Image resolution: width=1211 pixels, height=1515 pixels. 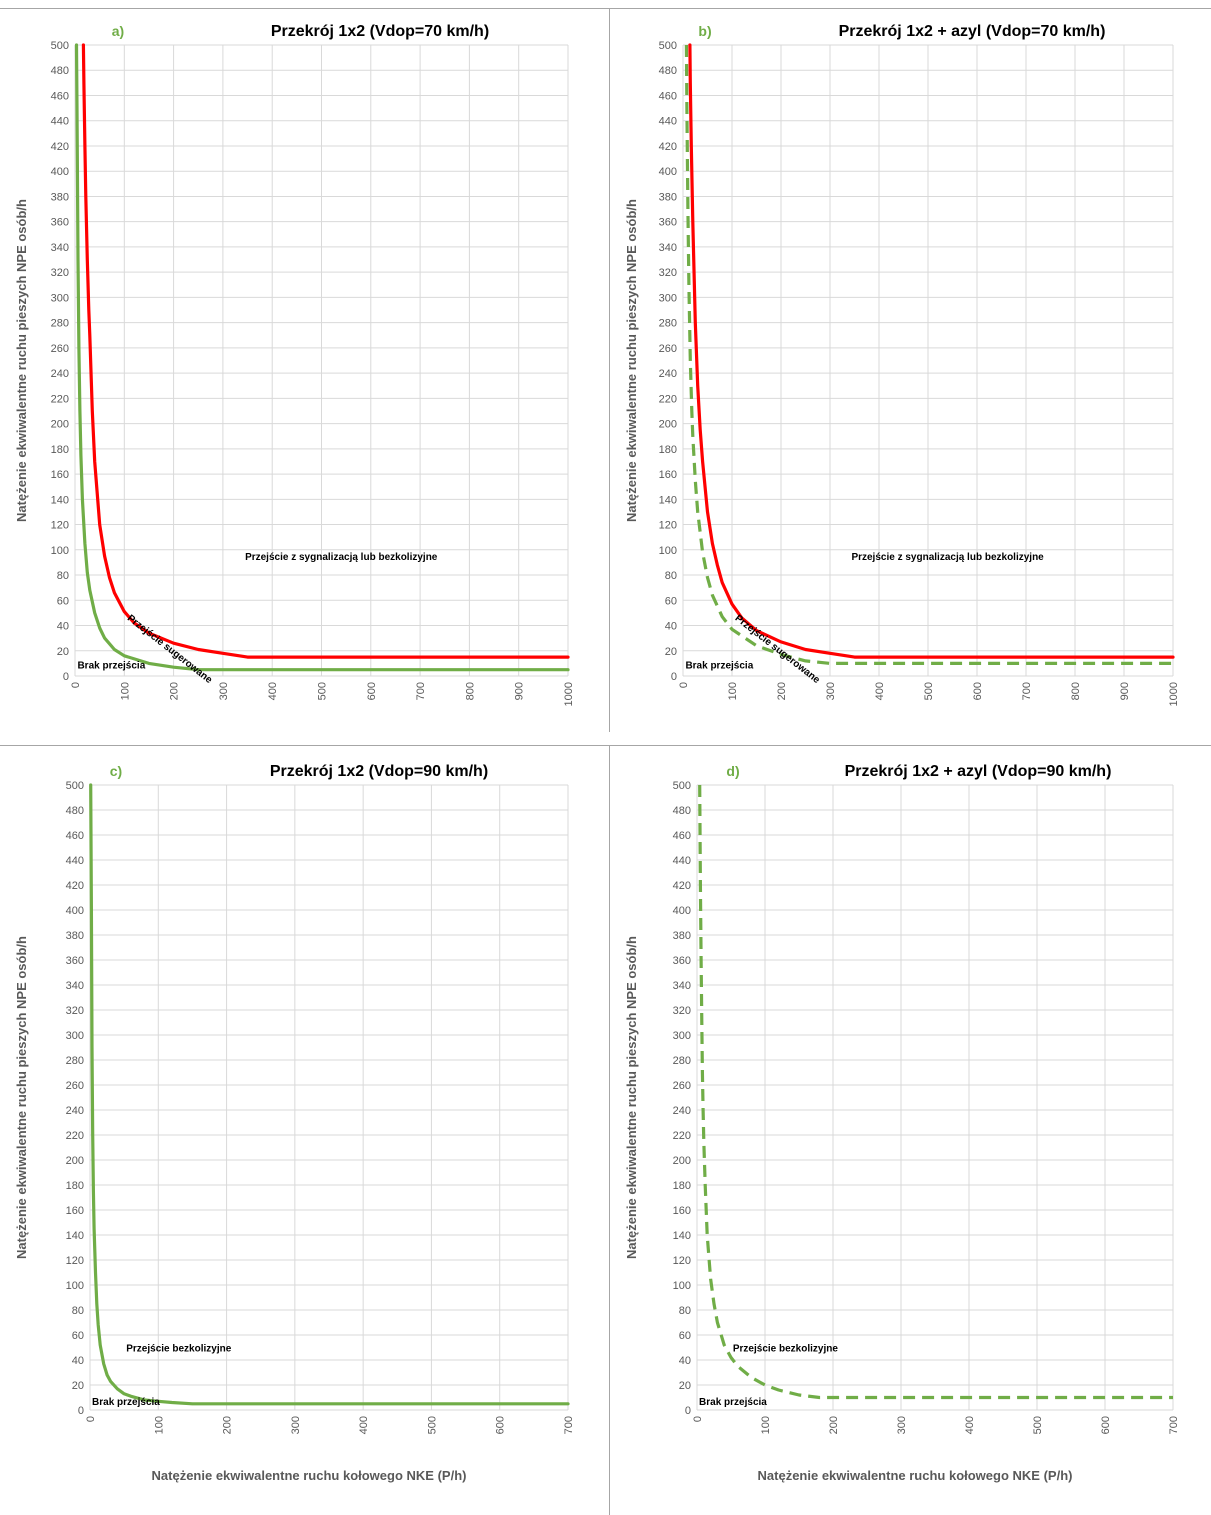 What do you see at coordinates (60, 298) in the screenshot?
I see `y-tick-label: 300` at bounding box center [60, 298].